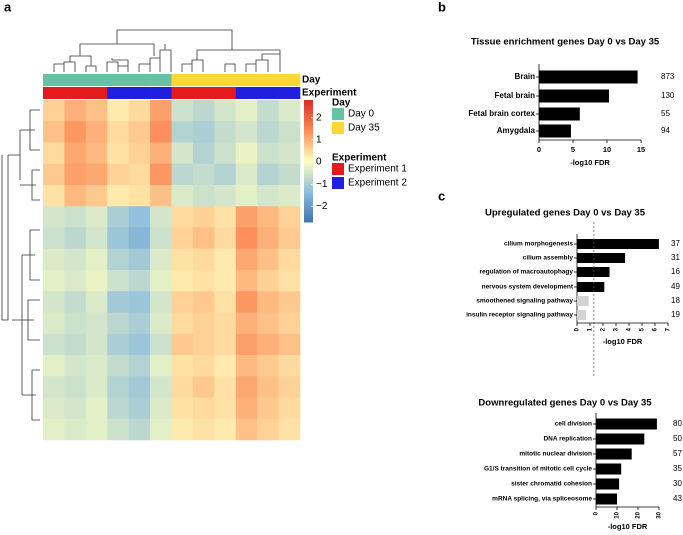 This screenshot has height=535, width=683. What do you see at coordinates (338, 114) in the screenshot?
I see `legend-swatch` at bounding box center [338, 114].